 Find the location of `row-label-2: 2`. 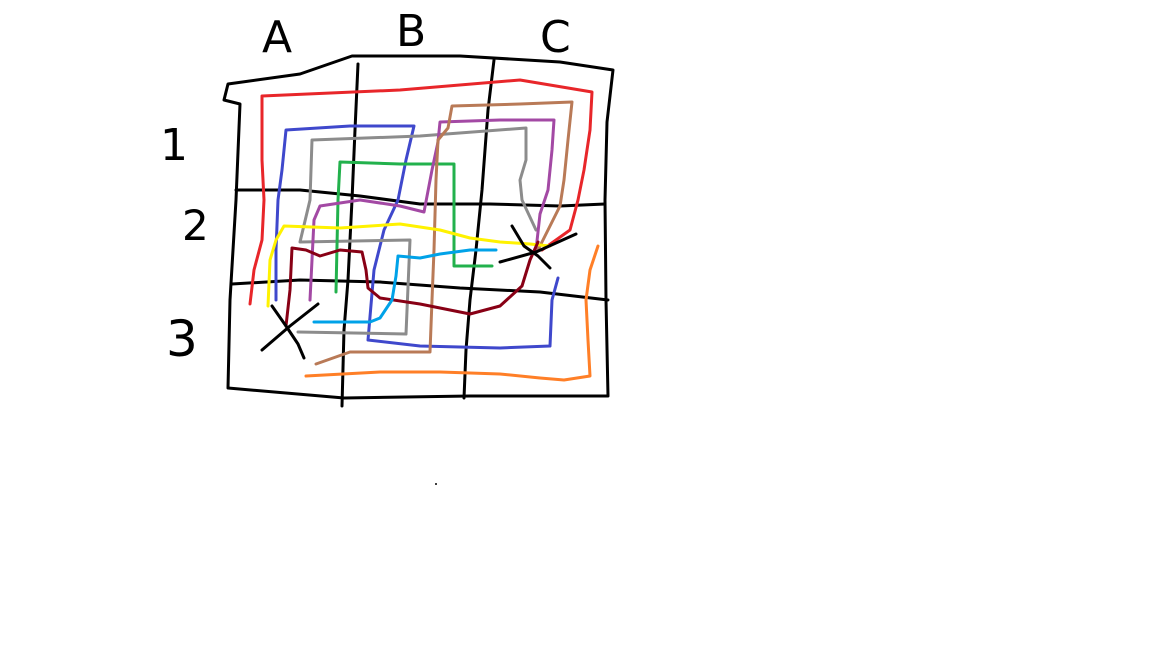

row-label-2: 2 is located at coordinates (195, 225).